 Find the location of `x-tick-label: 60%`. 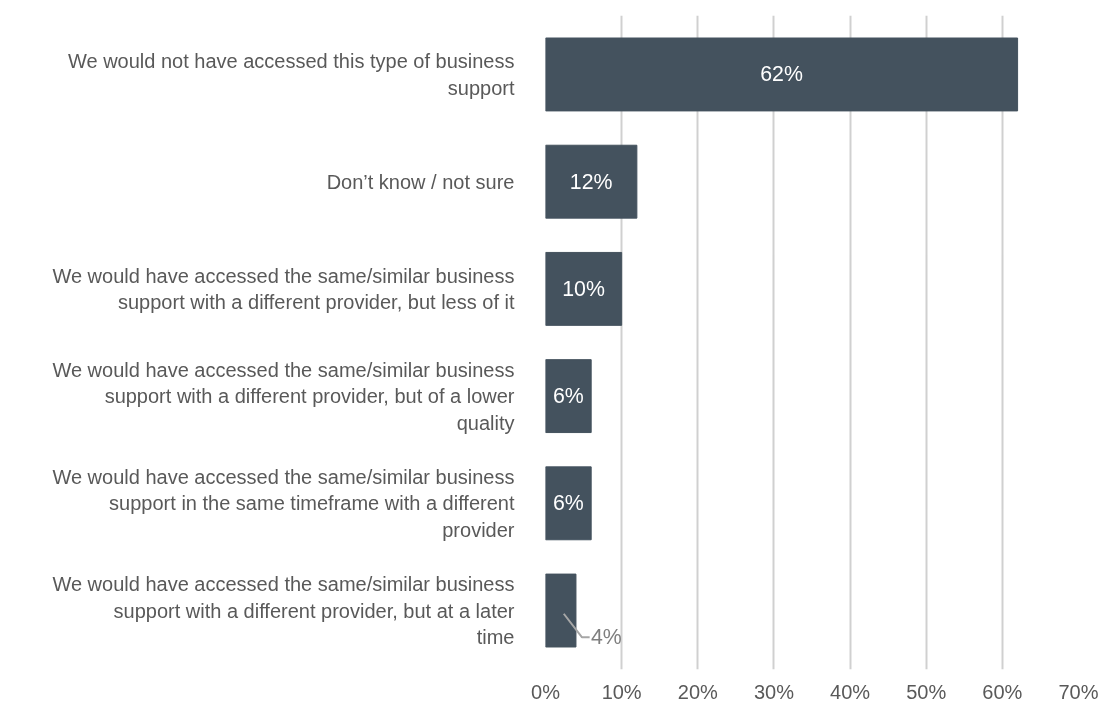

x-tick-label: 60% is located at coordinates (1002, 691).